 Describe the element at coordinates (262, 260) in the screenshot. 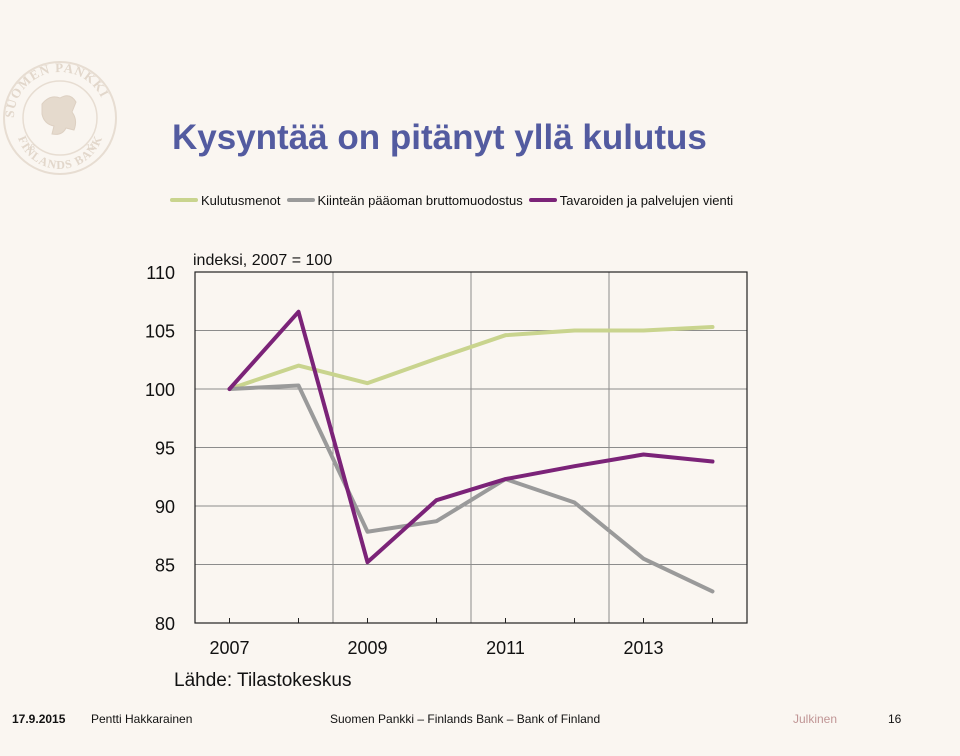

I see `y-axis-label: indeksi, 2007 = 100` at that location.